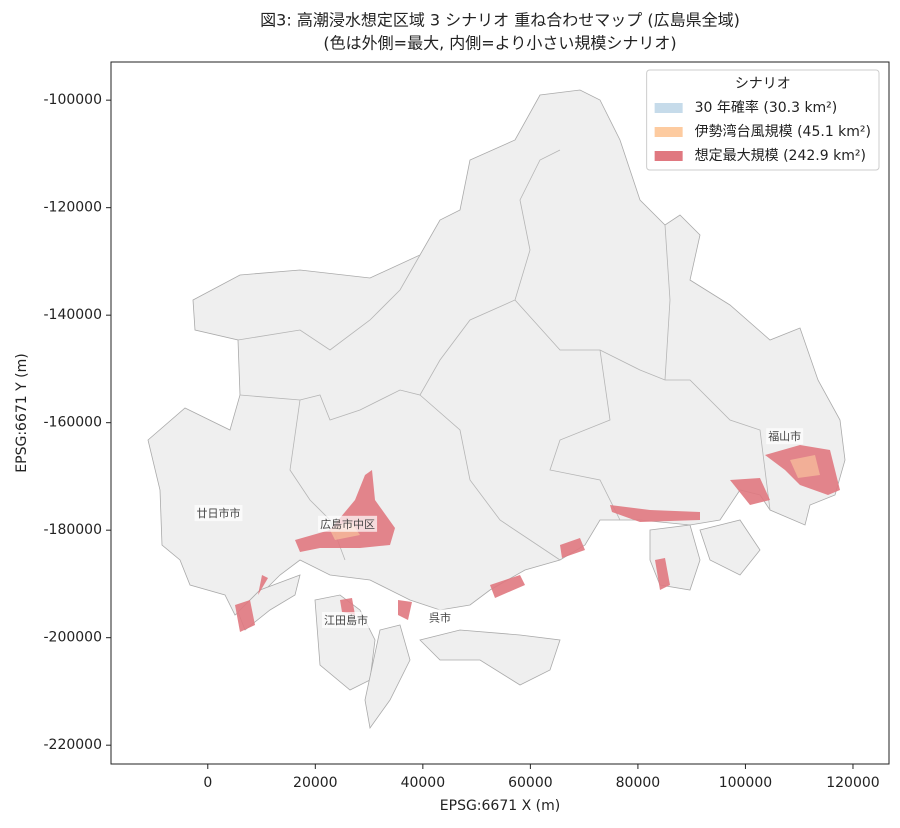 This screenshot has width=900, height=828. What do you see at coordinates (763, 84) in the screenshot?
I see `legend-title: シナリオ` at bounding box center [763, 84].